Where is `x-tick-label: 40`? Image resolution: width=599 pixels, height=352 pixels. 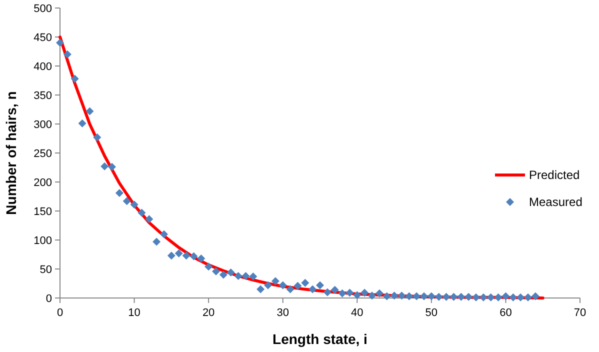 x-tick-label: 40 is located at coordinates (357, 313).